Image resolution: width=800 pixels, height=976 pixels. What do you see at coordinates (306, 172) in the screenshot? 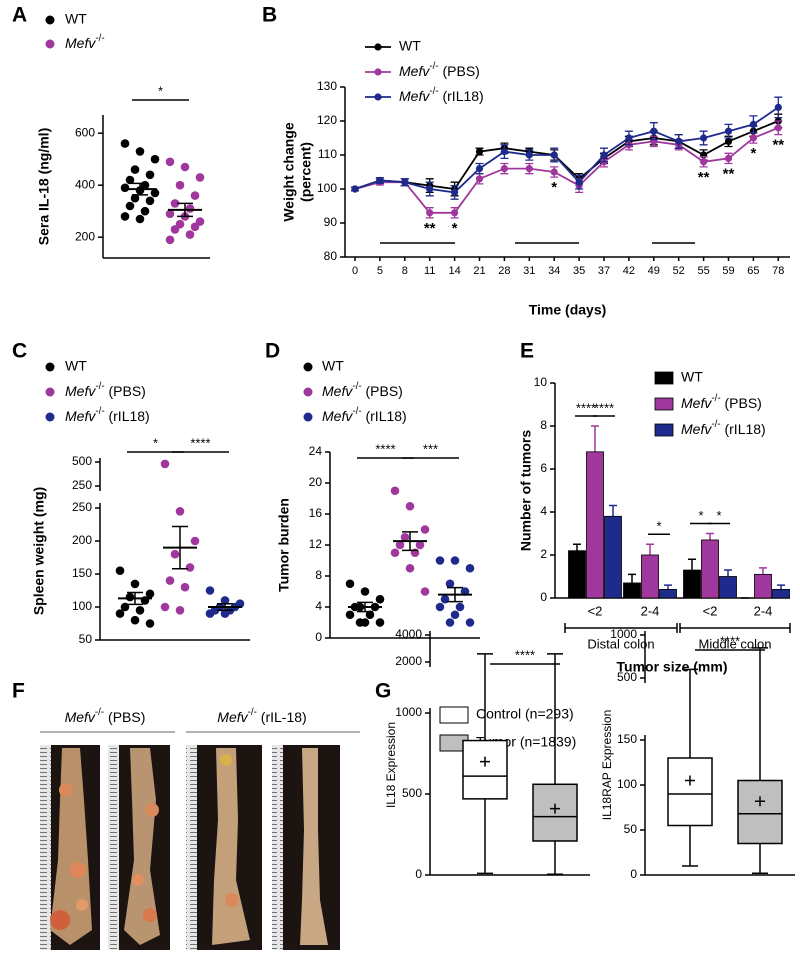
I see `y-axis-label: (percent)` at bounding box center [306, 172].